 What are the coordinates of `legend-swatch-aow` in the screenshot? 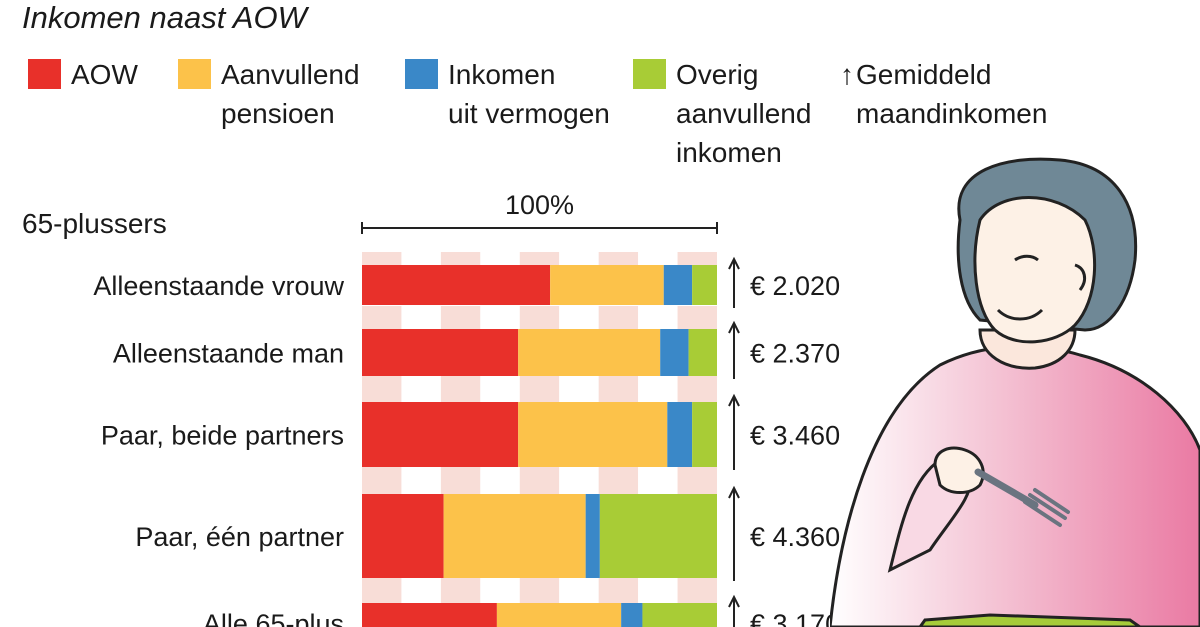 It's located at (44, 74).